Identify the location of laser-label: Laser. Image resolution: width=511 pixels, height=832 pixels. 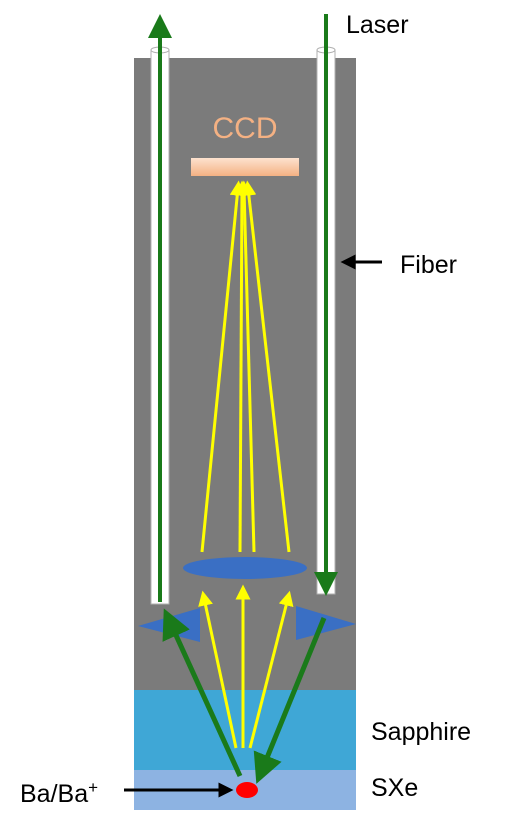
(377, 25).